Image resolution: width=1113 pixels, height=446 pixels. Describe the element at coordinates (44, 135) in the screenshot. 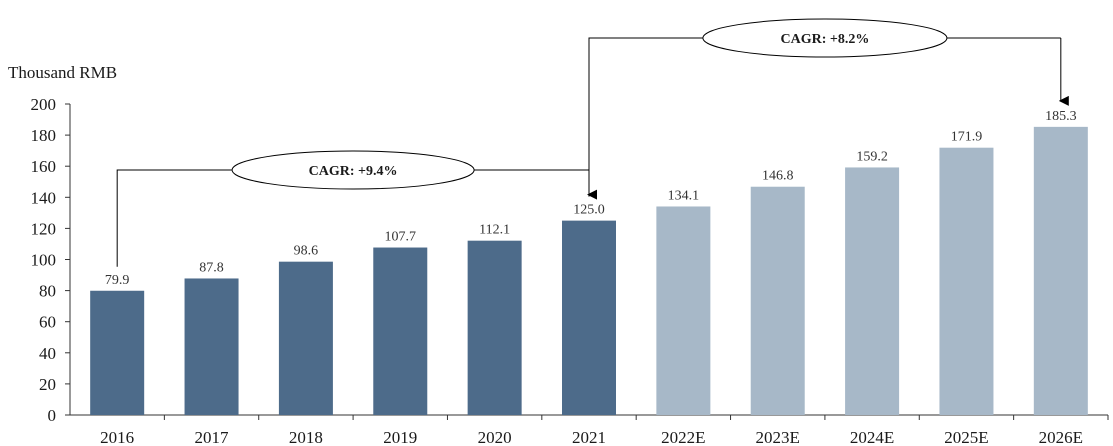

I see `y-tick-label: 180` at that location.